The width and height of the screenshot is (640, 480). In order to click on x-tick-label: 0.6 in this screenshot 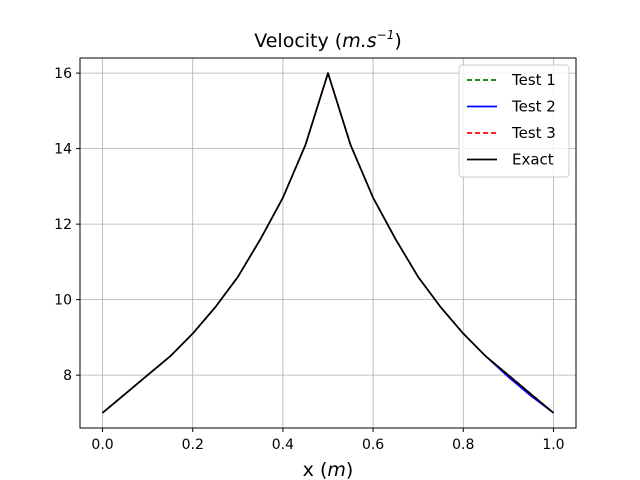, I will do `click(373, 445)`.